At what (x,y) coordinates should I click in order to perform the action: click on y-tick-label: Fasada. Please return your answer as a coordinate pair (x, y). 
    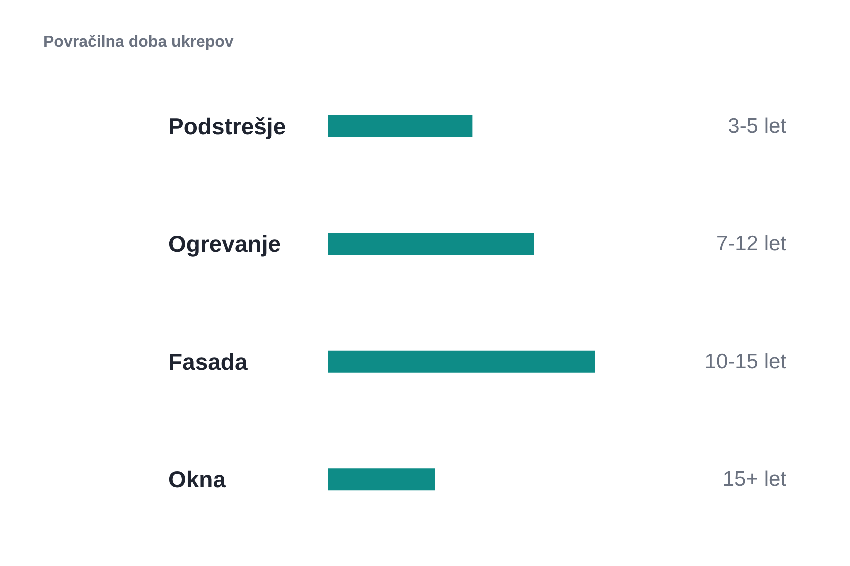
    Looking at the image, I should click on (208, 361).